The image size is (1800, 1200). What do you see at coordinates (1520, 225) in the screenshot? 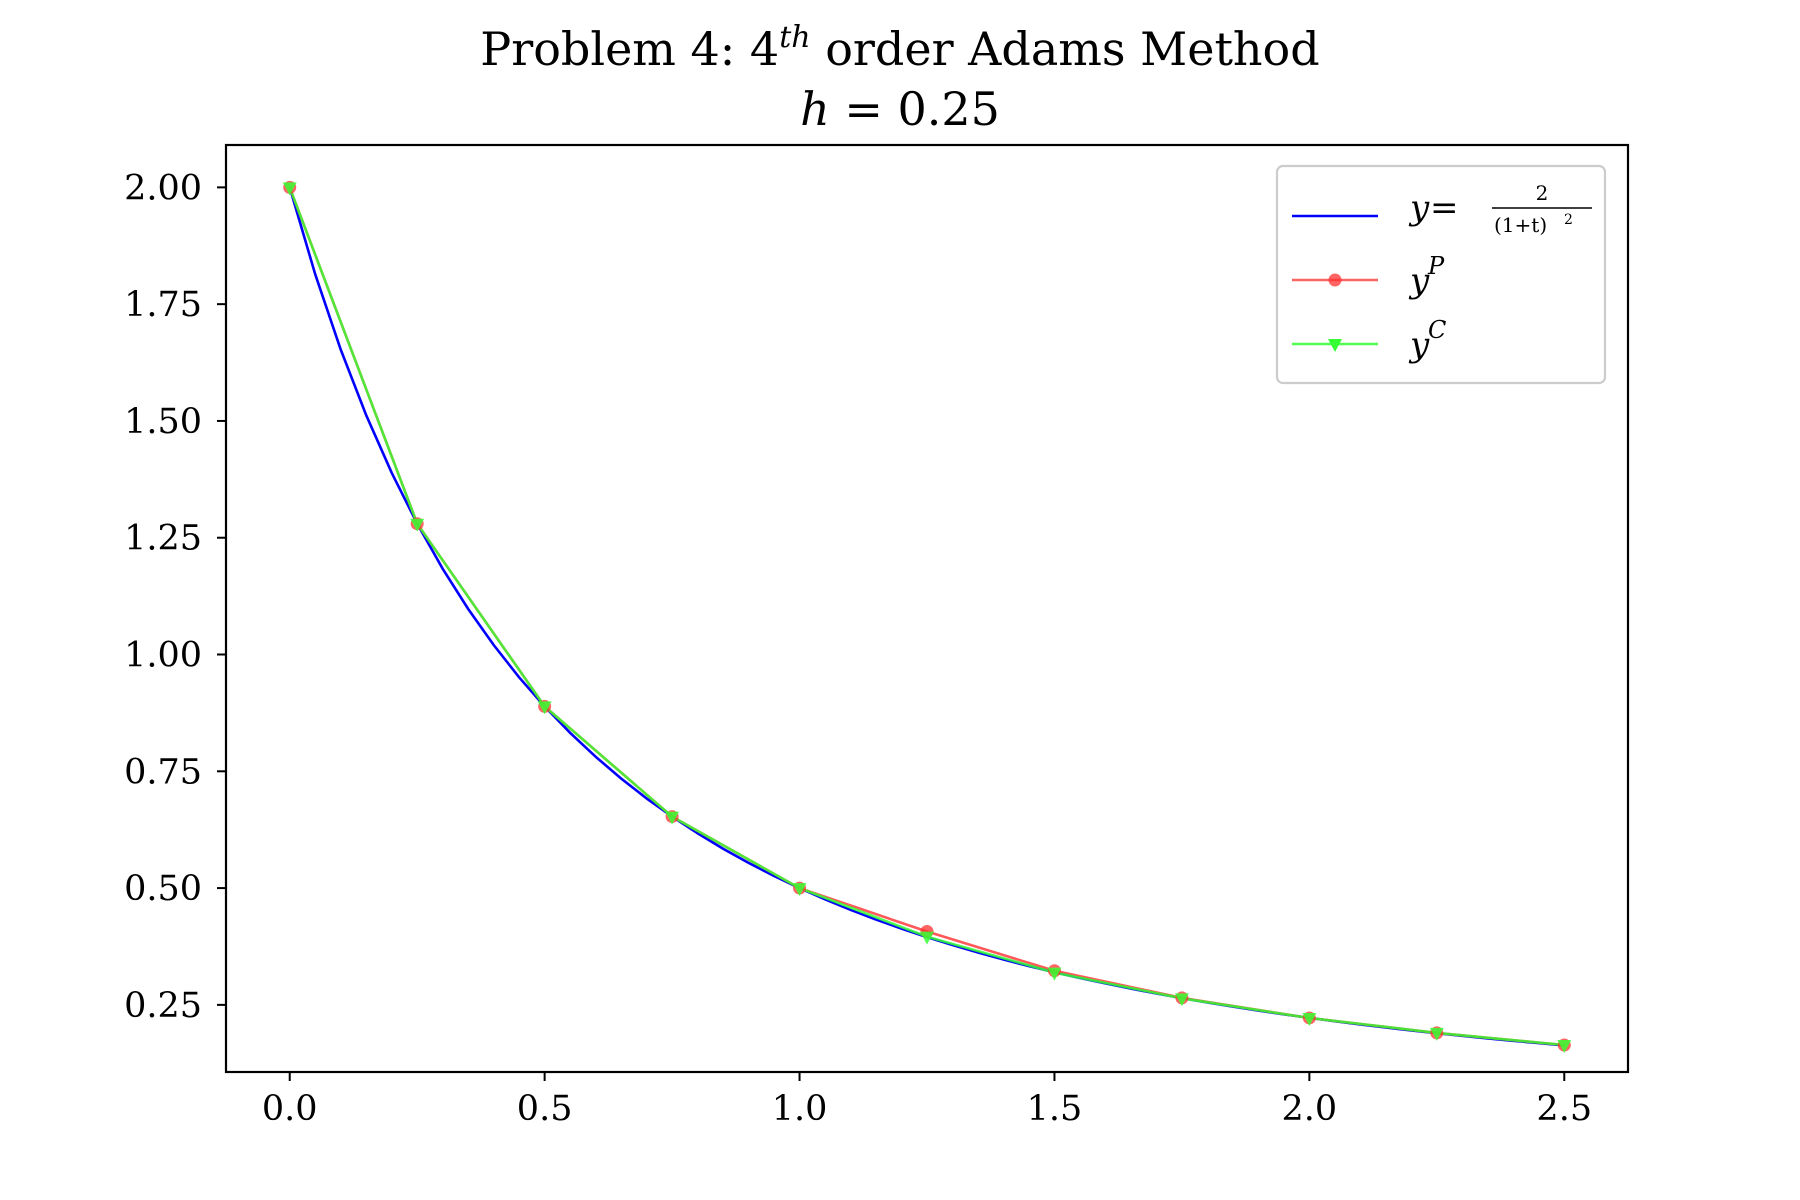
I see `legend-exact-denominator: (1+t)` at bounding box center [1520, 225].